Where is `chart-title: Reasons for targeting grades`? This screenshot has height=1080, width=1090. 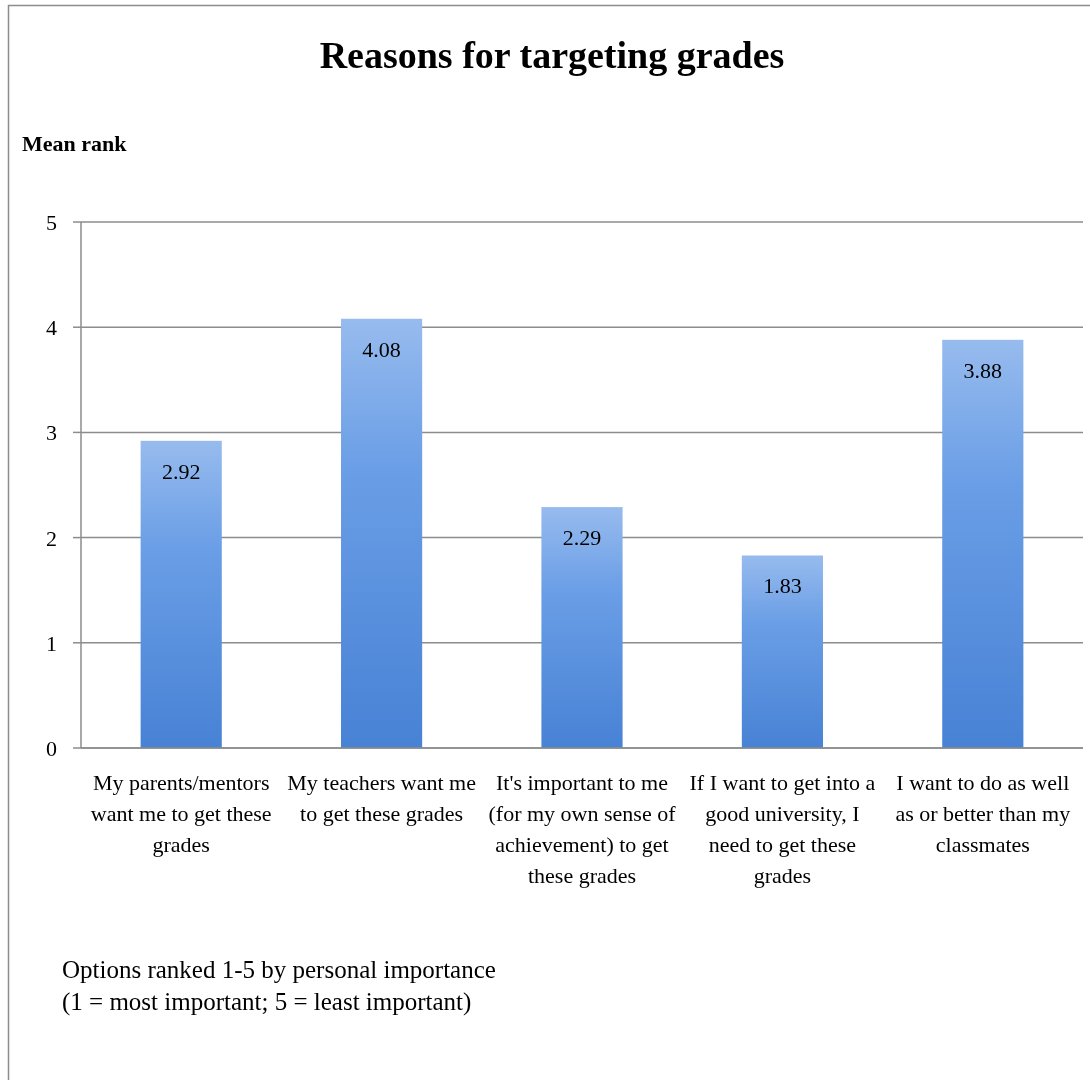 chart-title: Reasons for targeting grades is located at coordinates (552, 55).